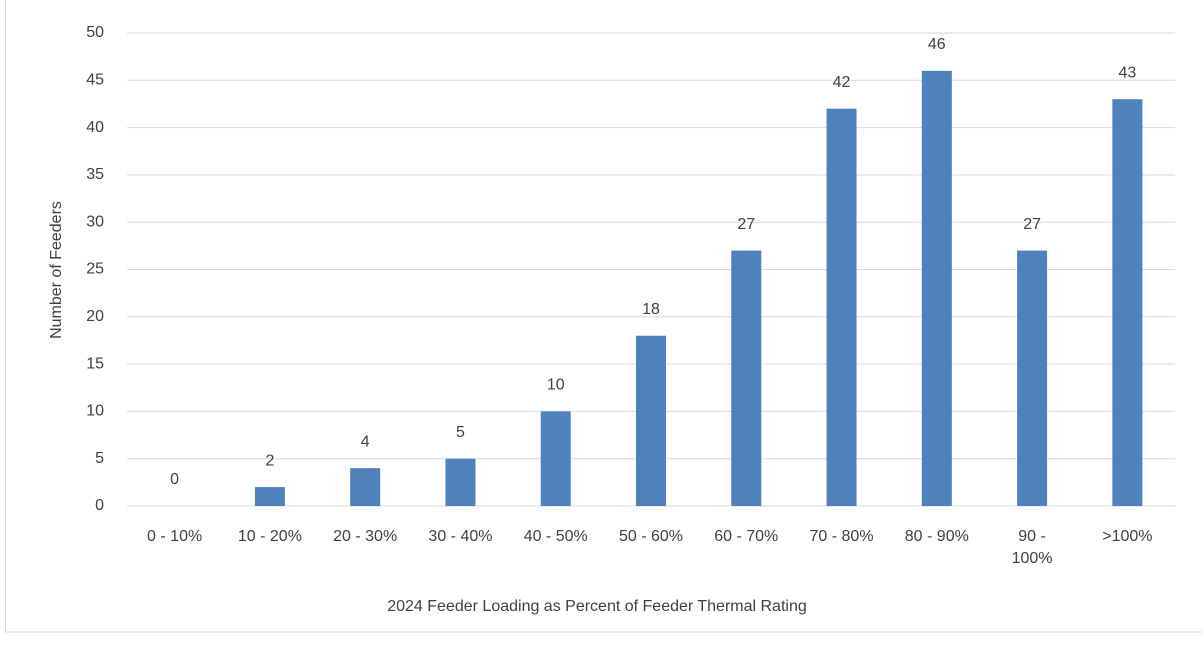 This screenshot has width=1203, height=650. Describe the element at coordinates (95, 221) in the screenshot. I see `y-tick-label: 30` at that location.